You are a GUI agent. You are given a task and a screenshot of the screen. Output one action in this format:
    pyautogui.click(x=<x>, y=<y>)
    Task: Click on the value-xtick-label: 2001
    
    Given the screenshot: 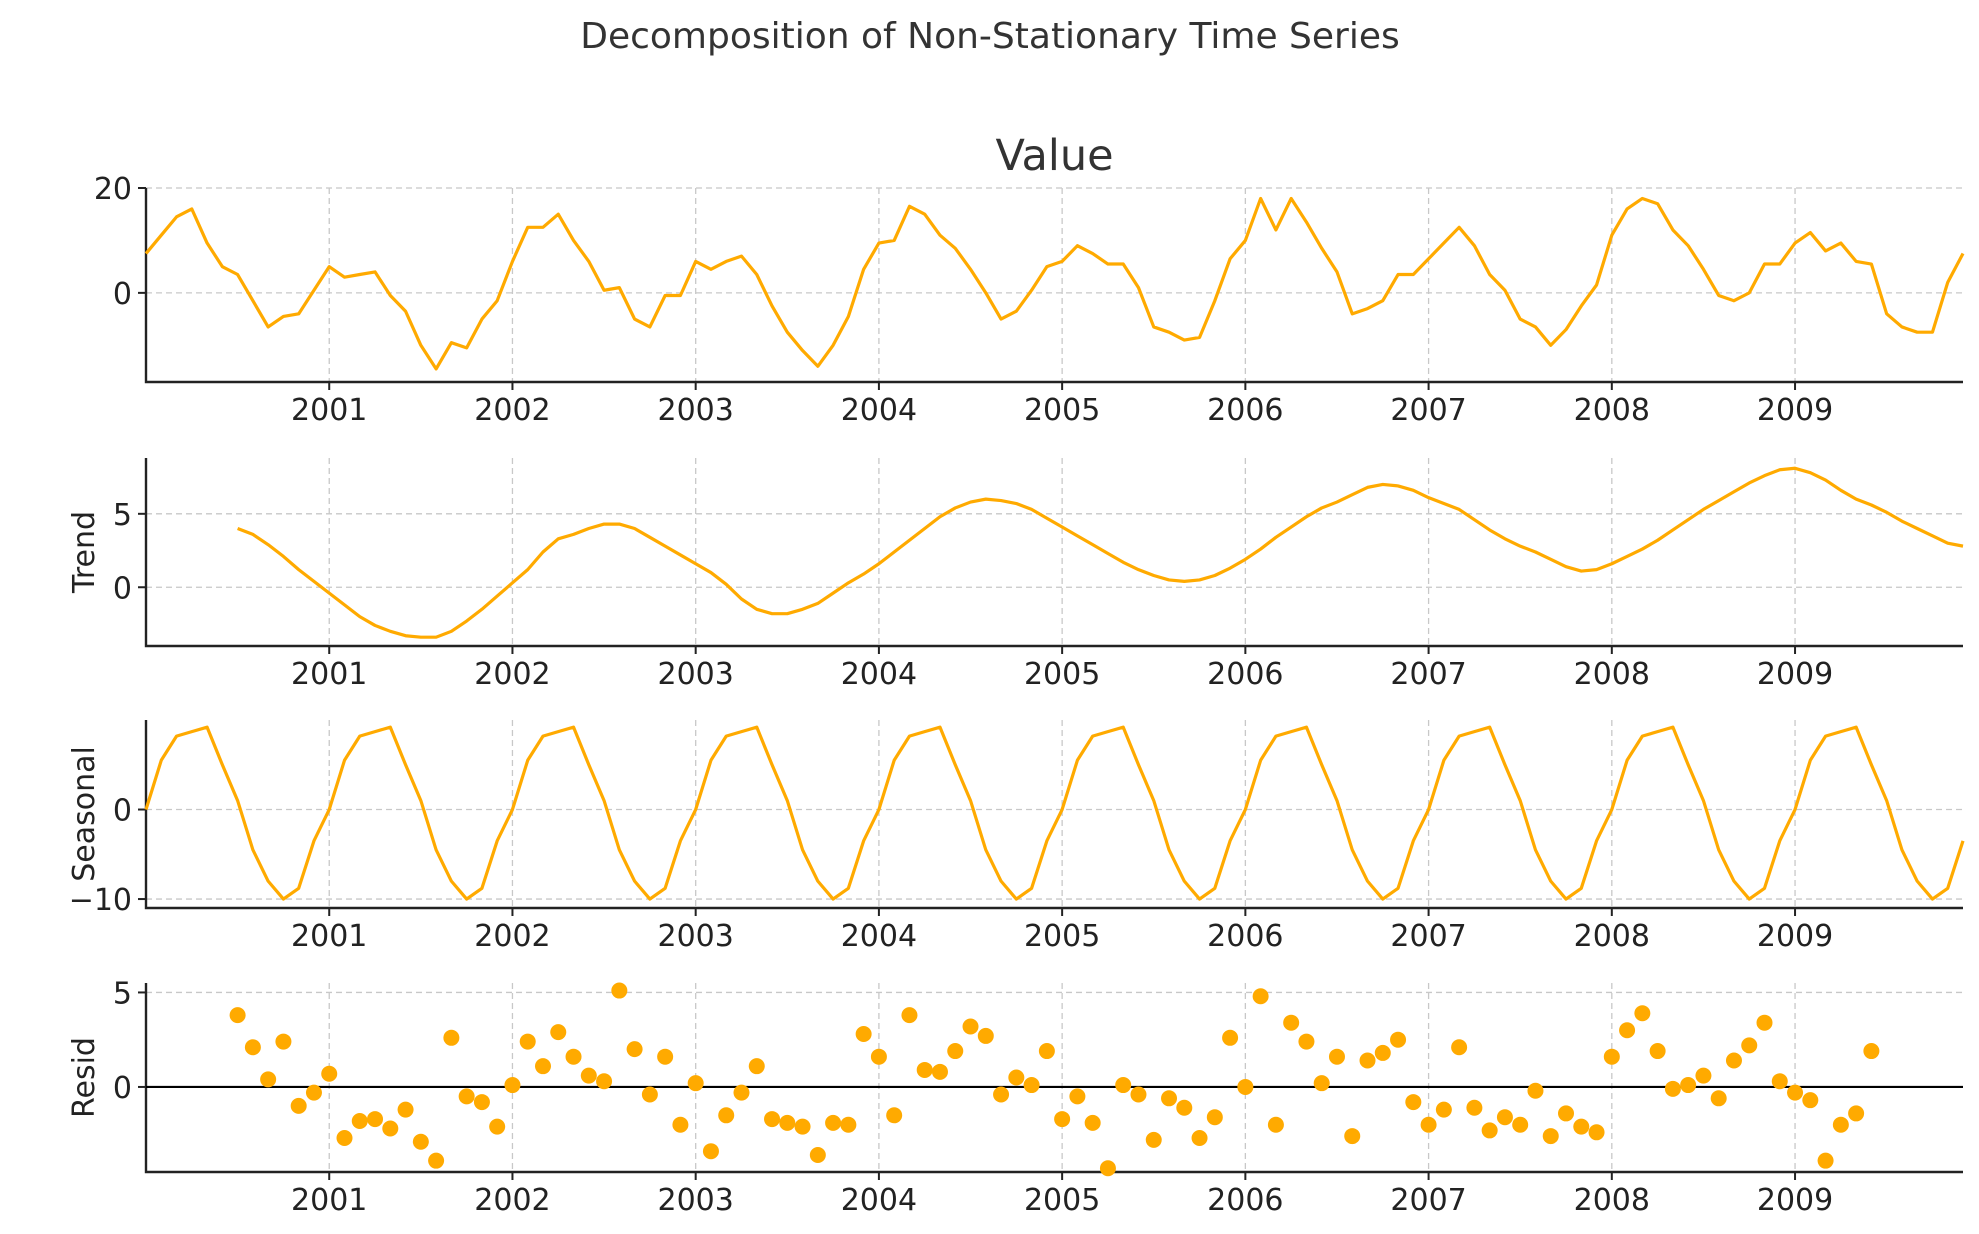 What is the action you would take?
    pyautogui.click(x=329, y=410)
    